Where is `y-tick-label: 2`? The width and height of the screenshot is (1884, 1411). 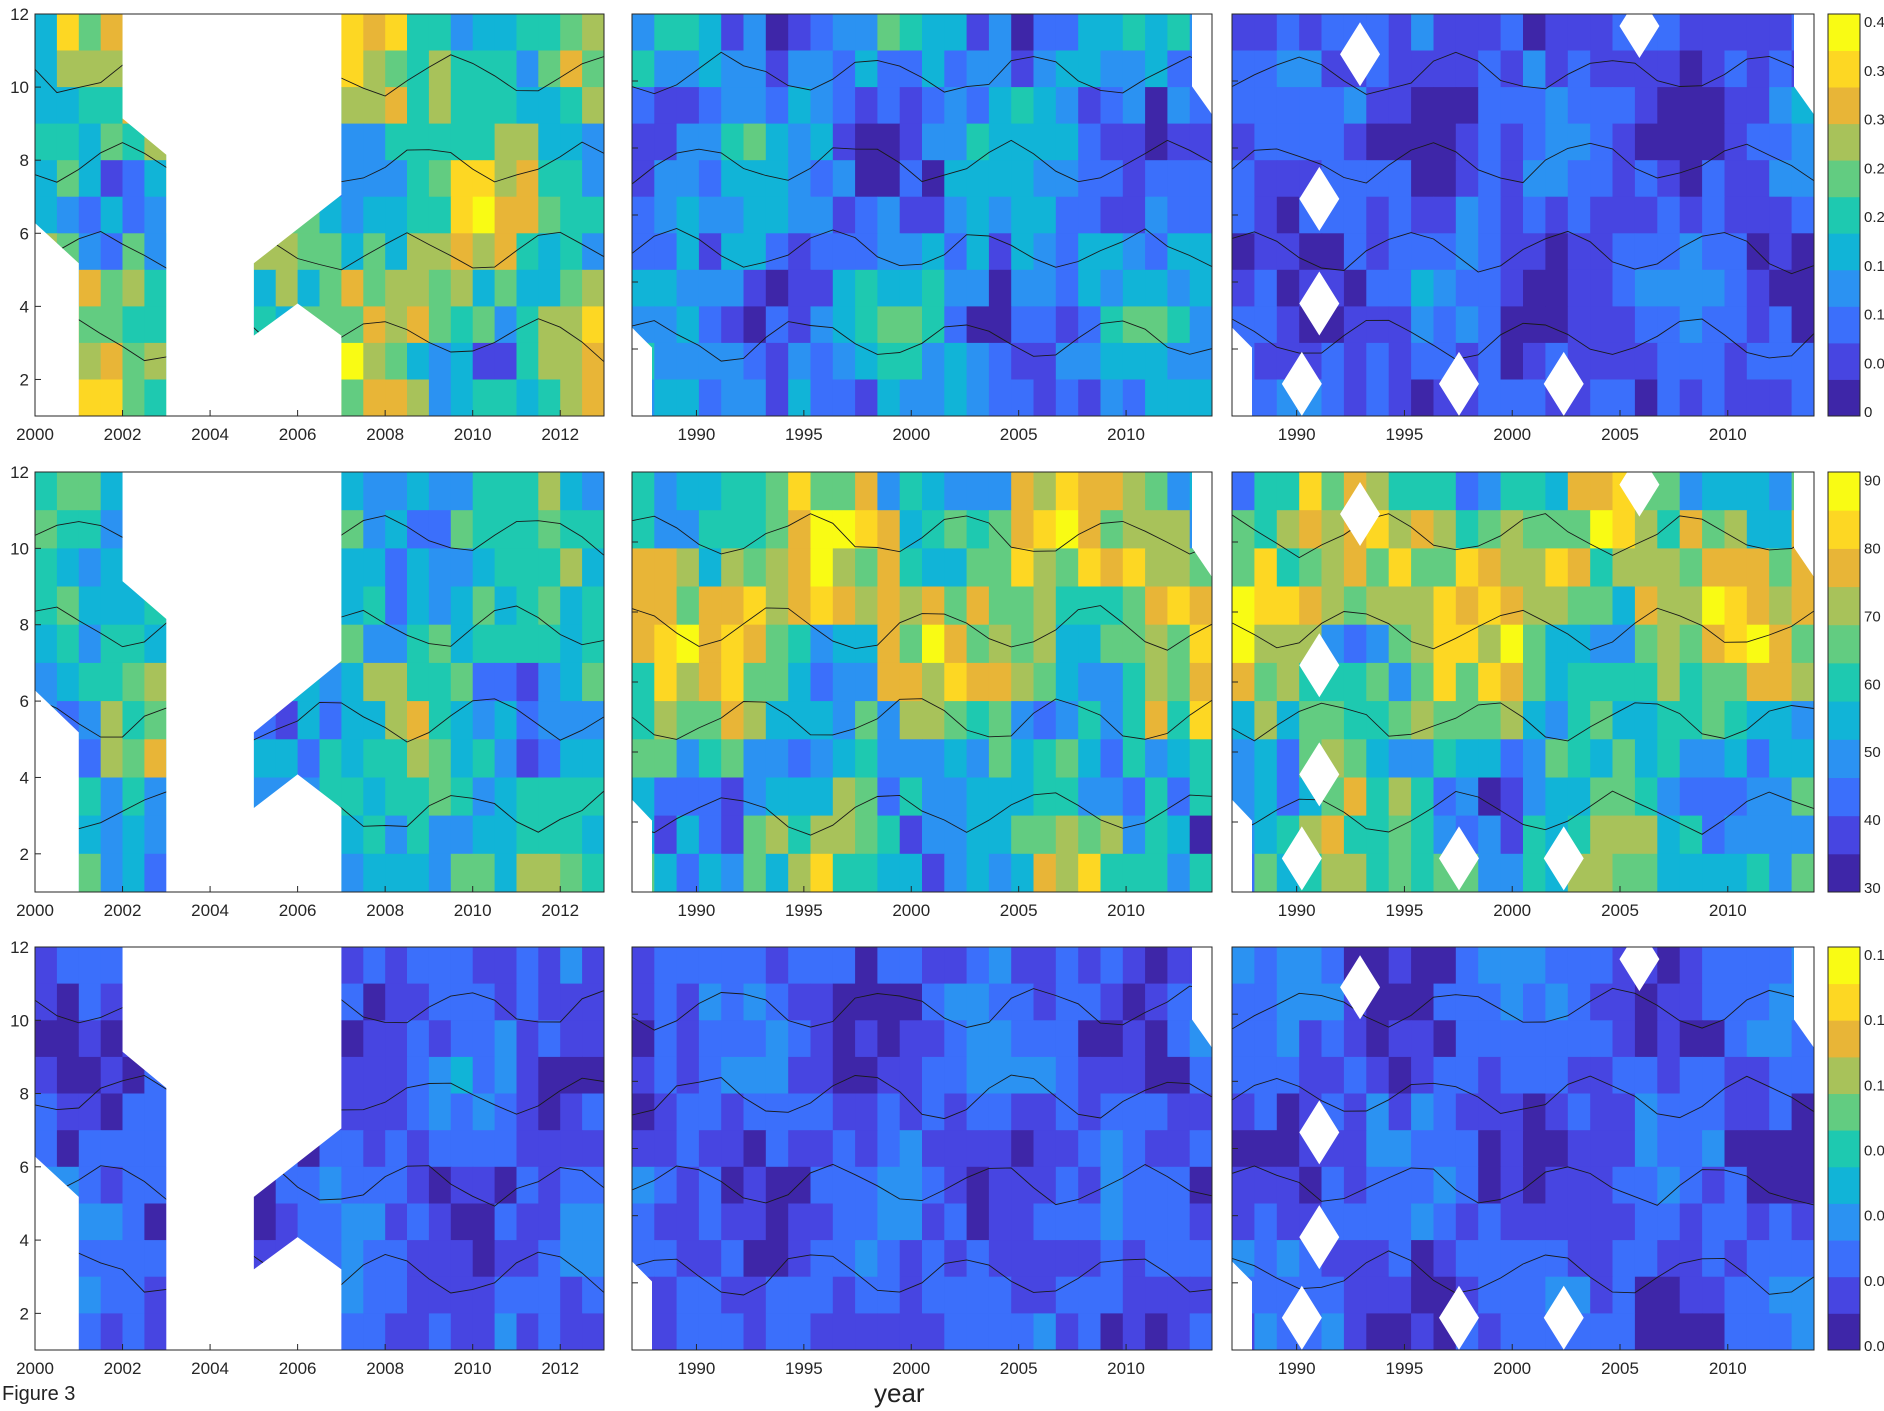
y-tick-label: 2 is located at coordinates (24, 379).